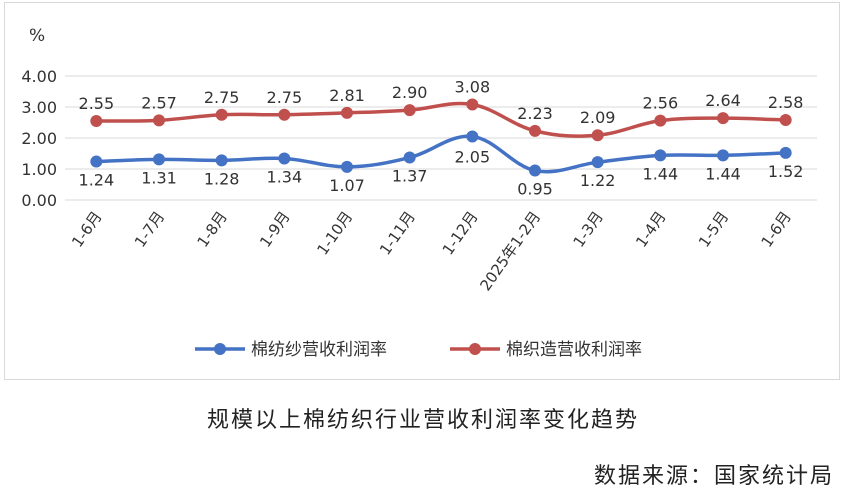  What do you see at coordinates (598, 117) in the screenshot?
I see `data-label: 2.09` at bounding box center [598, 117].